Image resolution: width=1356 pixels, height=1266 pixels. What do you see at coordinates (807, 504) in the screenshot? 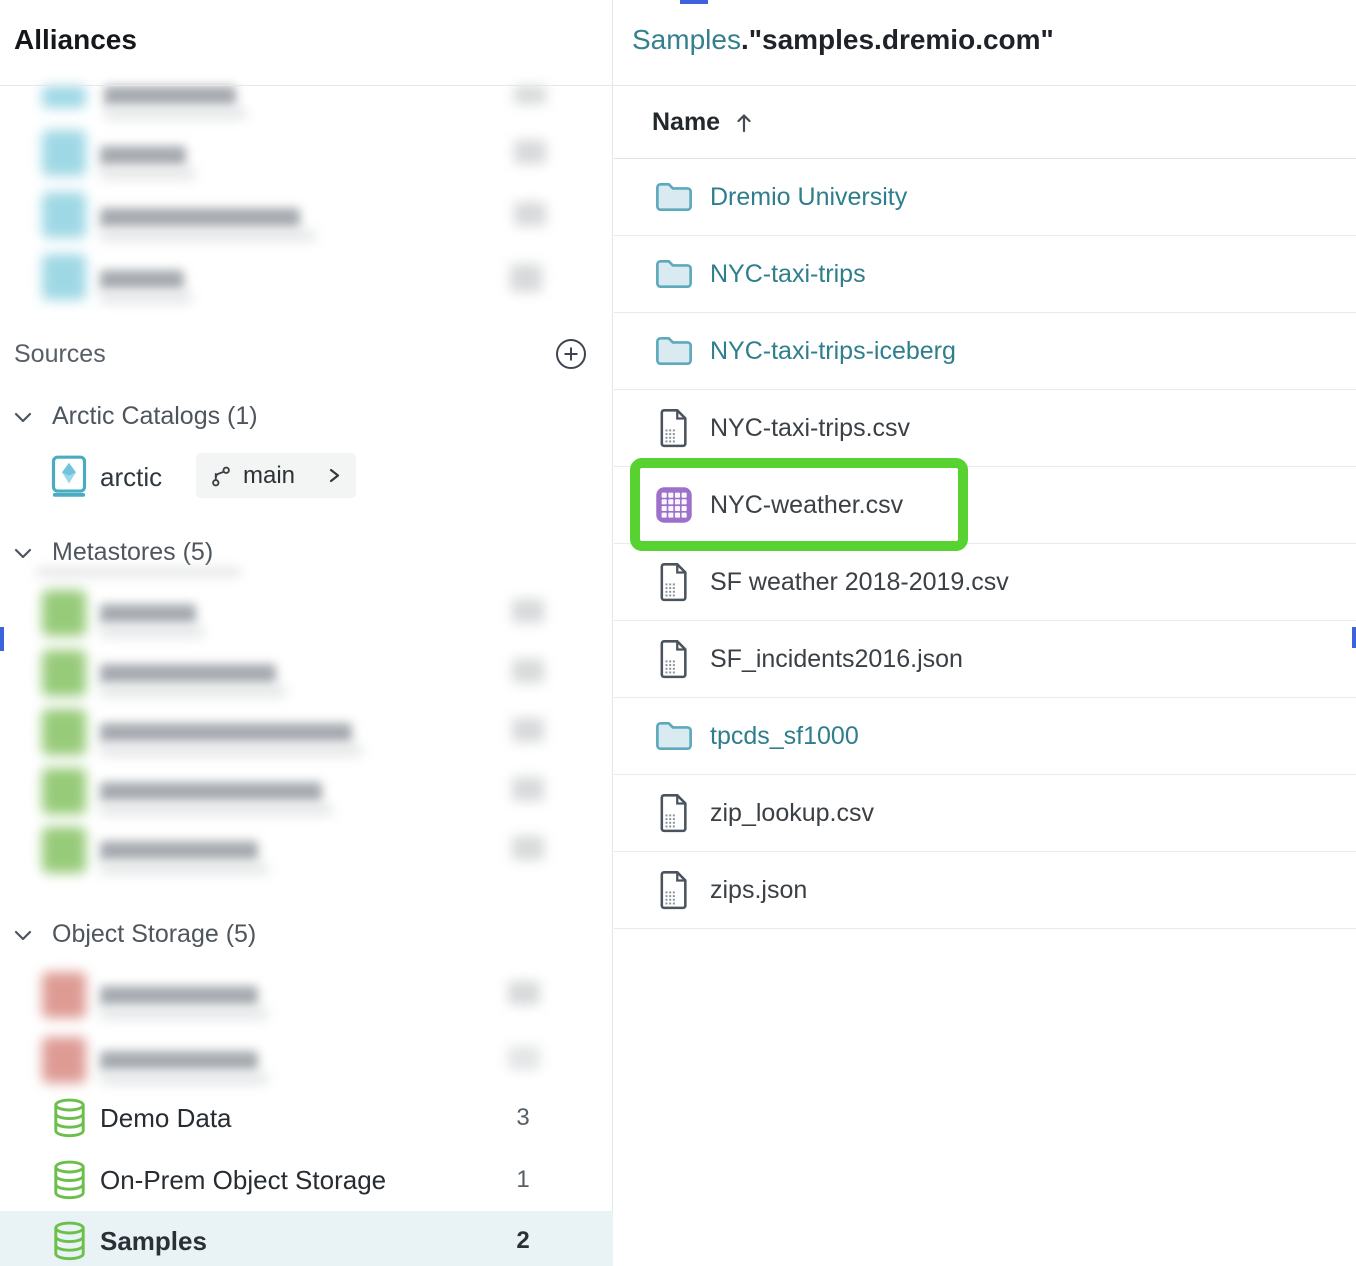
I see `dataset-link: NYC-weather.csv` at bounding box center [807, 504].